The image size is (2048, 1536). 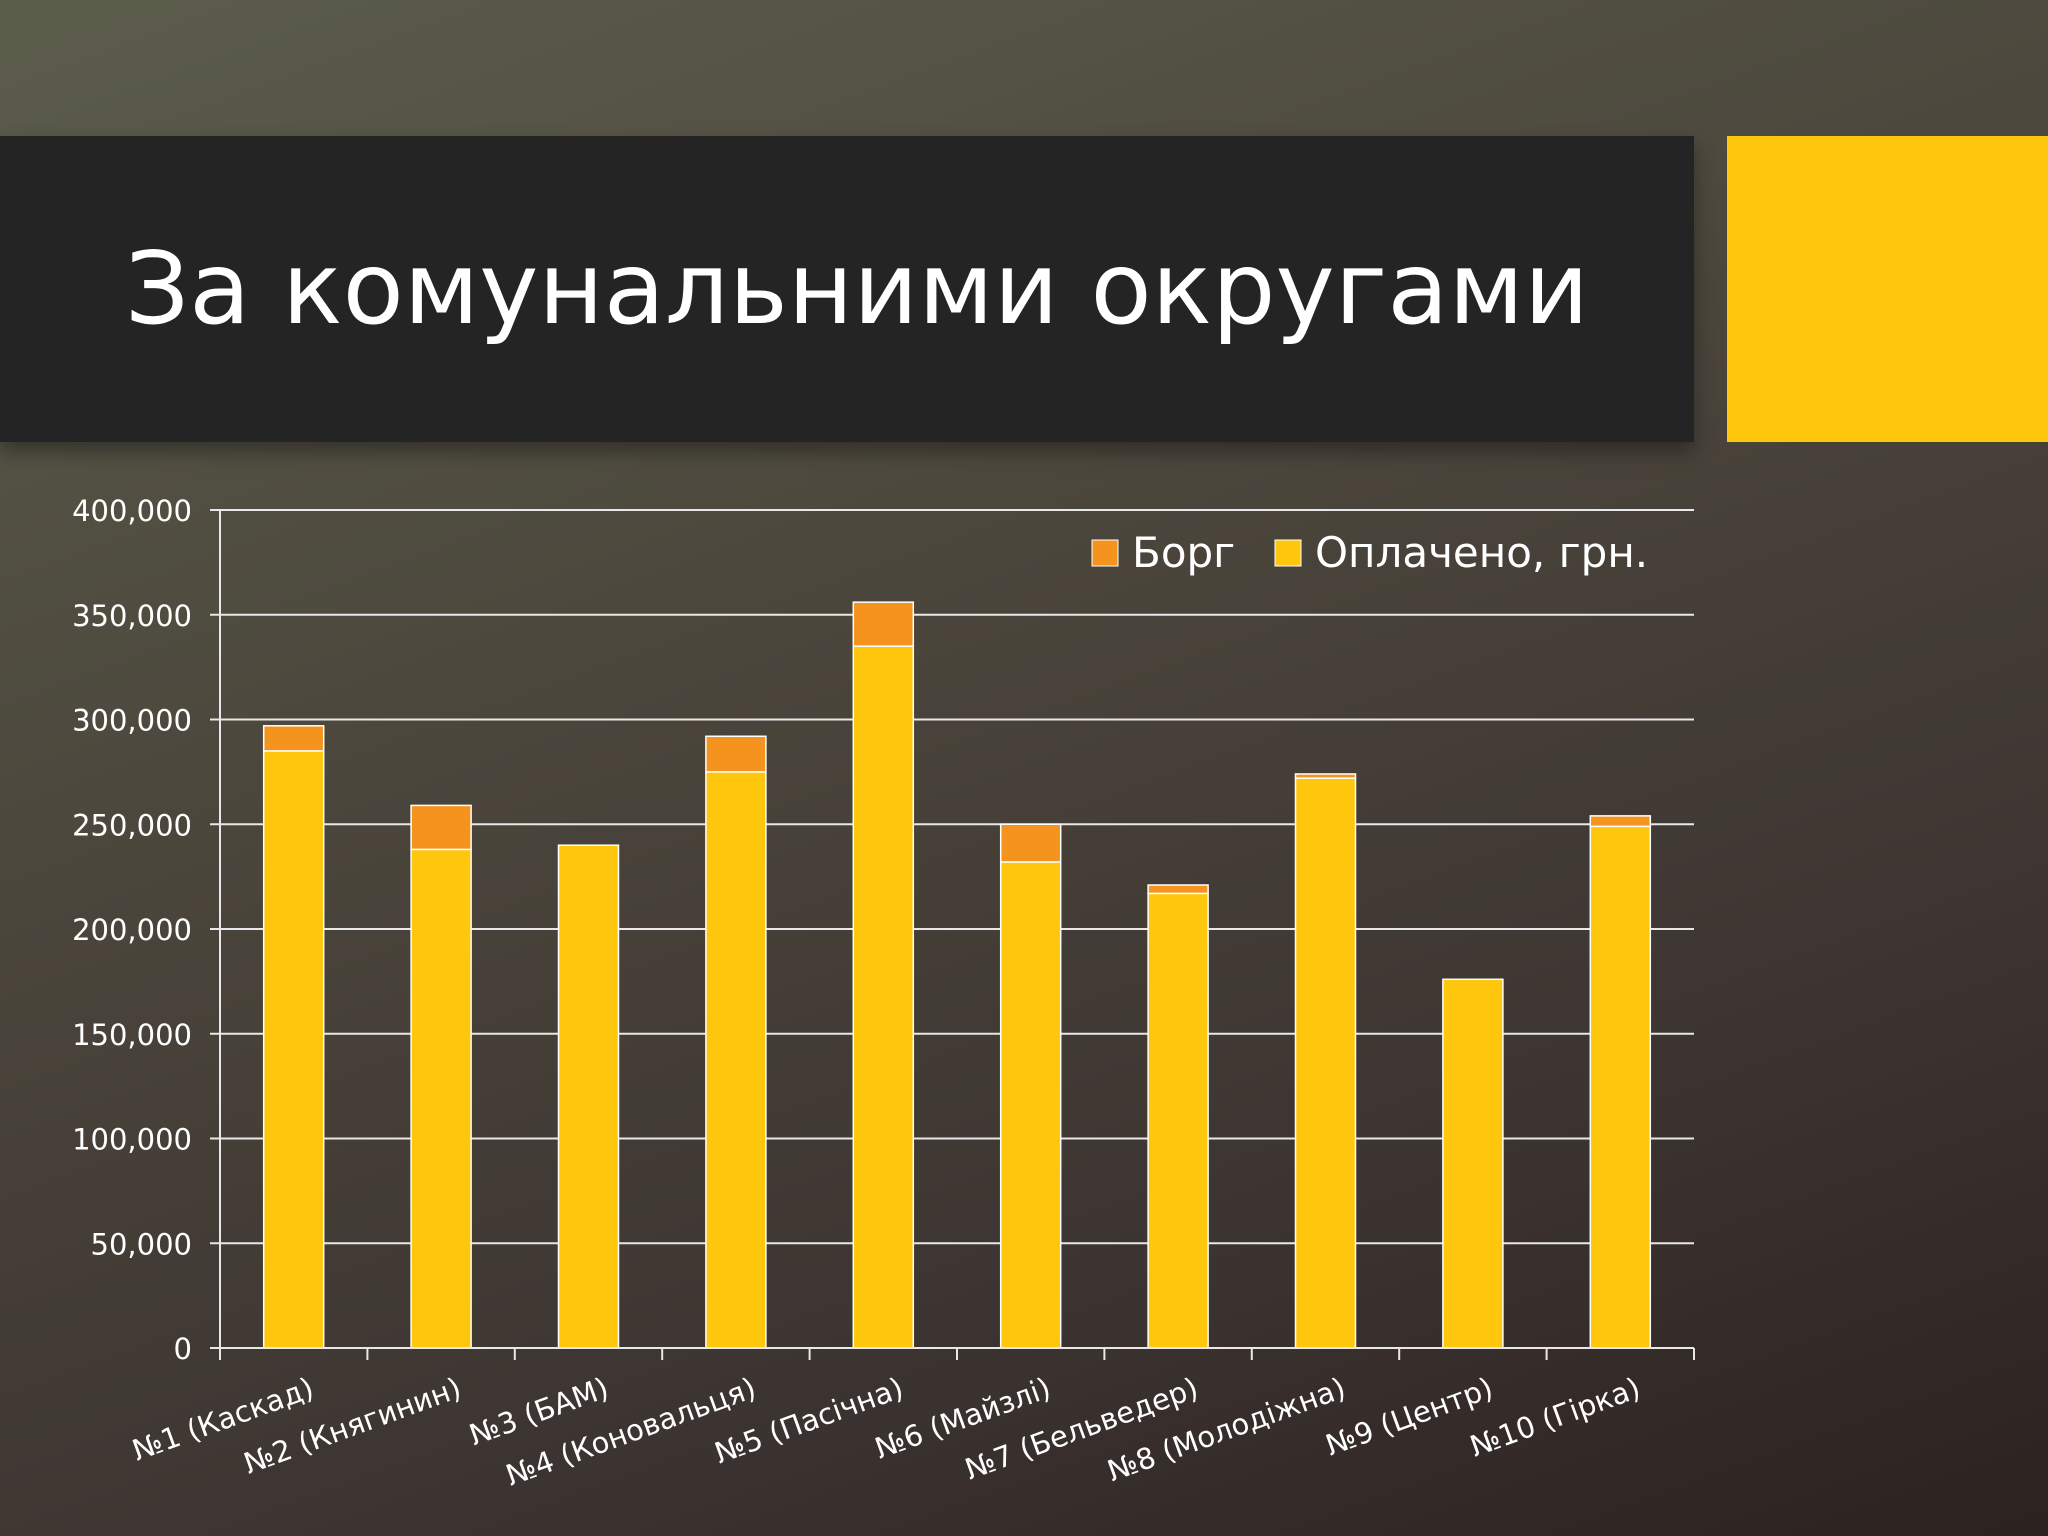 I want to click on y-tick-label: 250,000, so click(x=132, y=825).